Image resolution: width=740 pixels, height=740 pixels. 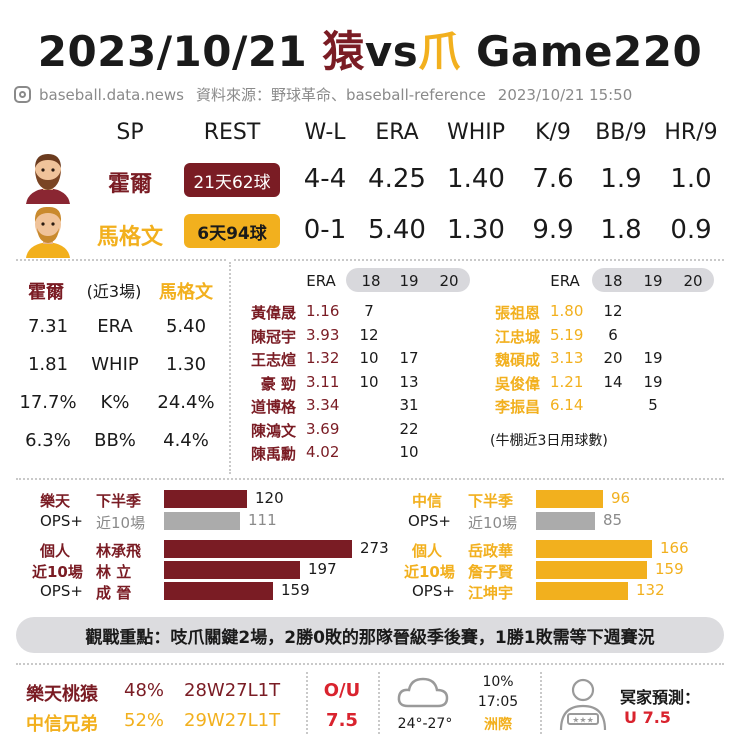 I want to click on sp-hr9-1: 1.0, so click(x=691, y=179).